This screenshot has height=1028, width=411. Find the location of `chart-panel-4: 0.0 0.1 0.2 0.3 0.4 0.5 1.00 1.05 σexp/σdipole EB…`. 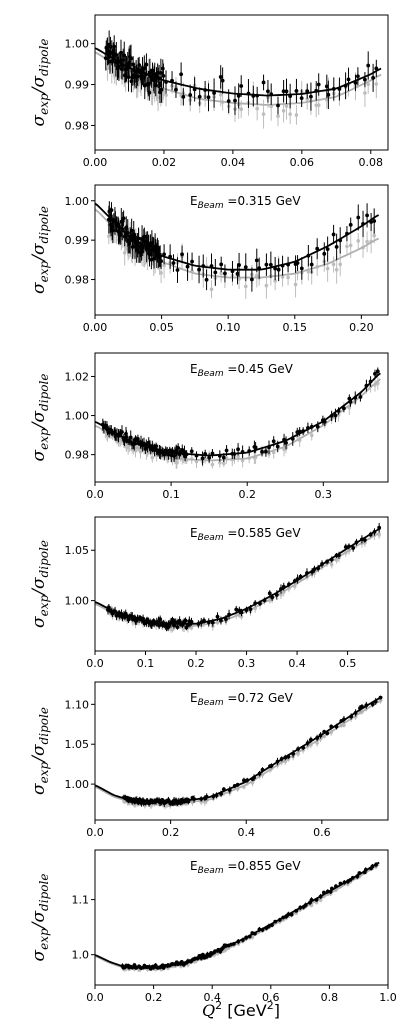

chart-panel-4: 0.0 0.1 0.2 0.3 0.4 0.5 1.00 1.05 σexp/σdipole EB… is located at coordinates (209, 593).